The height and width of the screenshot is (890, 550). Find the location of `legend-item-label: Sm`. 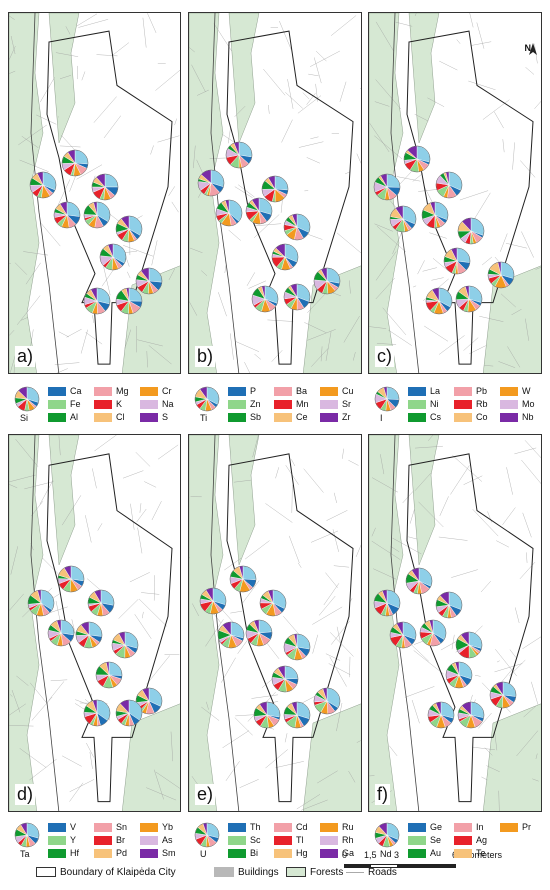

legend-item-label: Sm is located at coordinates (169, 853).